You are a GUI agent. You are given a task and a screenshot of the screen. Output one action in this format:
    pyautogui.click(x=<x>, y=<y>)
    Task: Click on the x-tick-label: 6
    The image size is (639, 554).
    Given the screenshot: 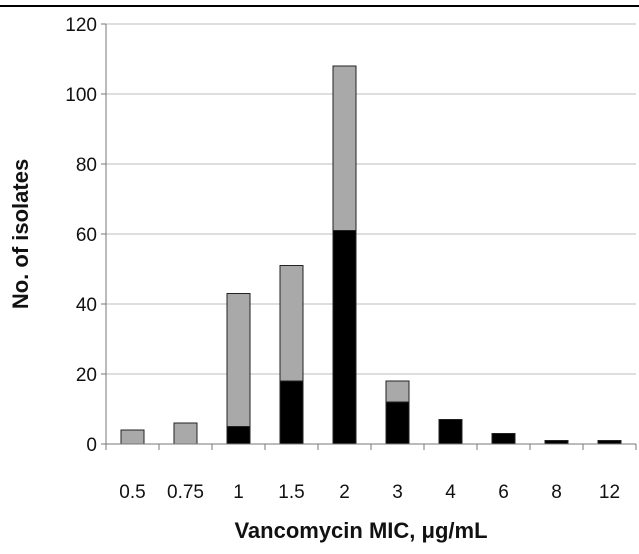 What is the action you would take?
    pyautogui.click(x=503, y=492)
    